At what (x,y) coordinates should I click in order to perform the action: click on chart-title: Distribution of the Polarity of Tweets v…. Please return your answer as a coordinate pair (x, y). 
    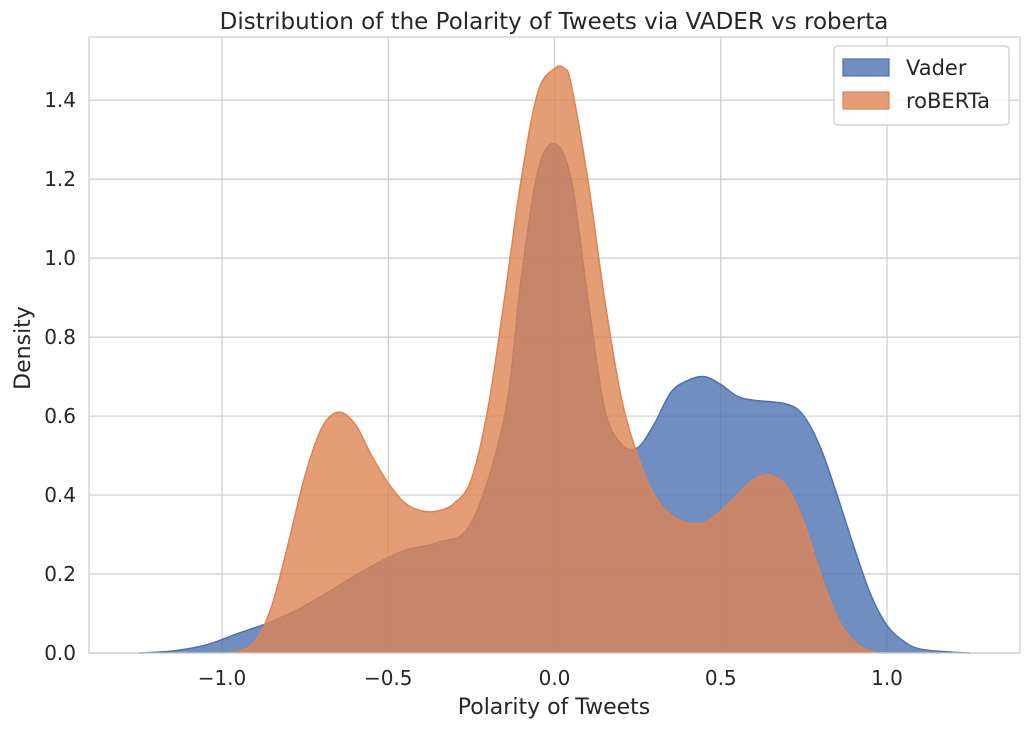
    Looking at the image, I should click on (554, 22).